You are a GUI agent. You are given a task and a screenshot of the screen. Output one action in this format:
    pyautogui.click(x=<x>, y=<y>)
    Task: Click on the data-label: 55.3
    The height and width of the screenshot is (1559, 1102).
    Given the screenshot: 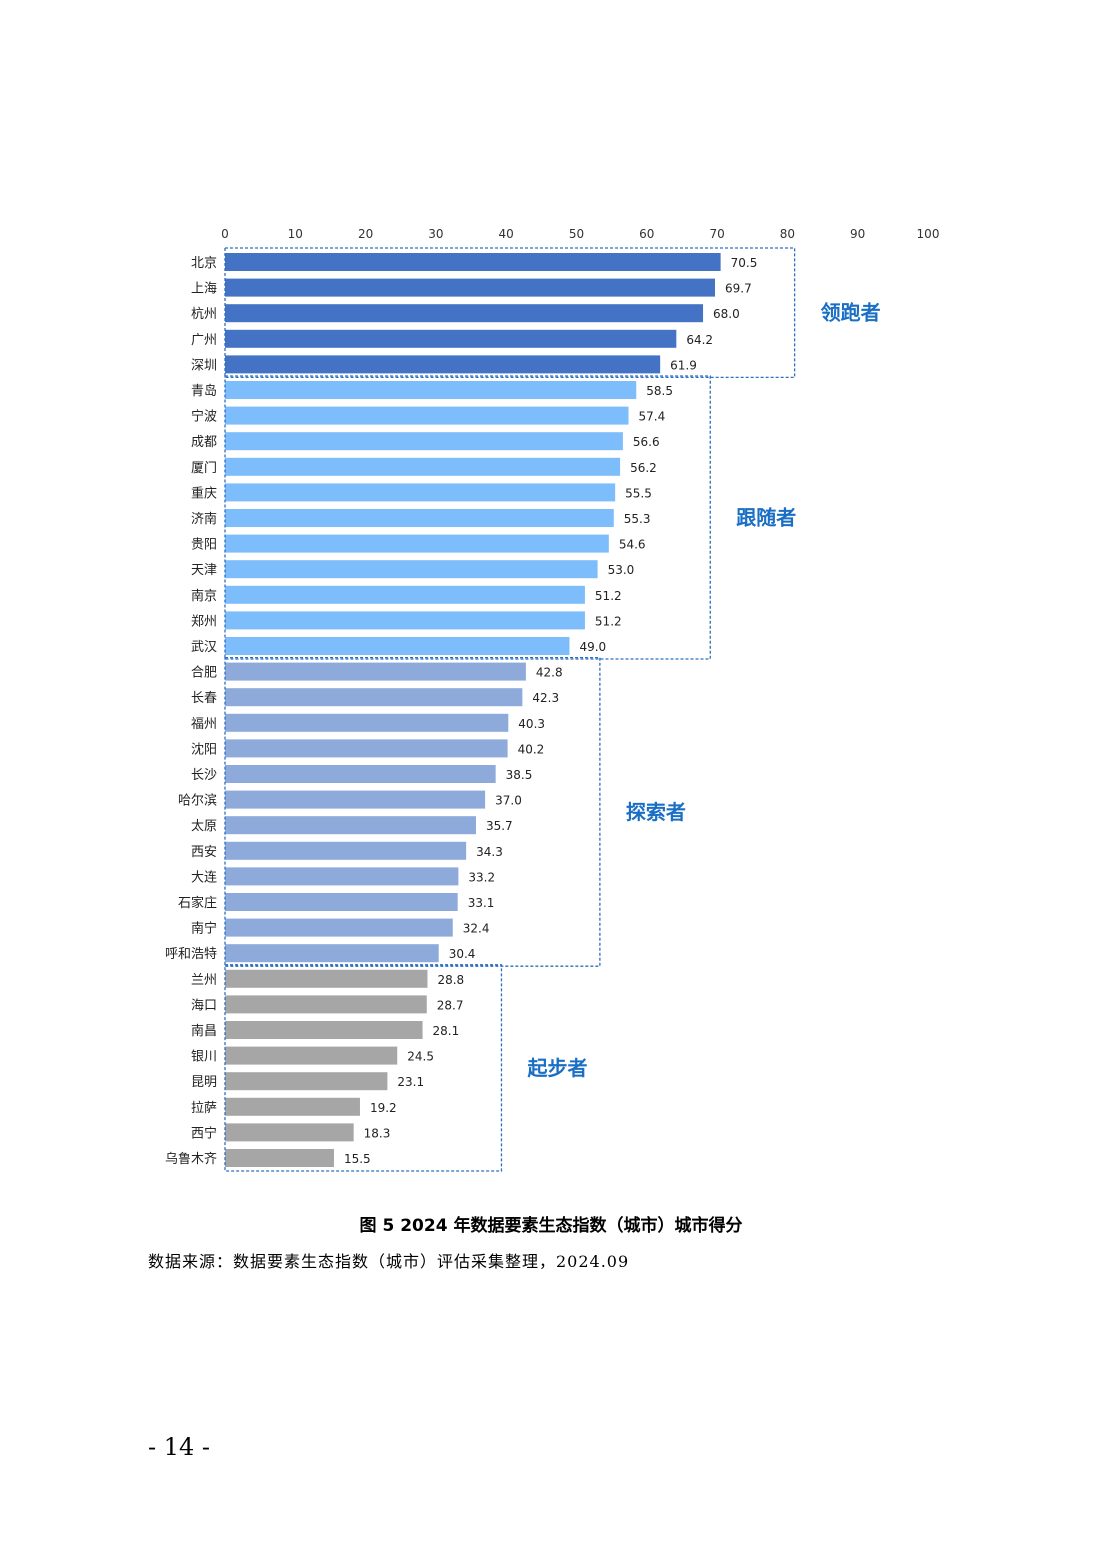 What is the action you would take?
    pyautogui.click(x=637, y=519)
    